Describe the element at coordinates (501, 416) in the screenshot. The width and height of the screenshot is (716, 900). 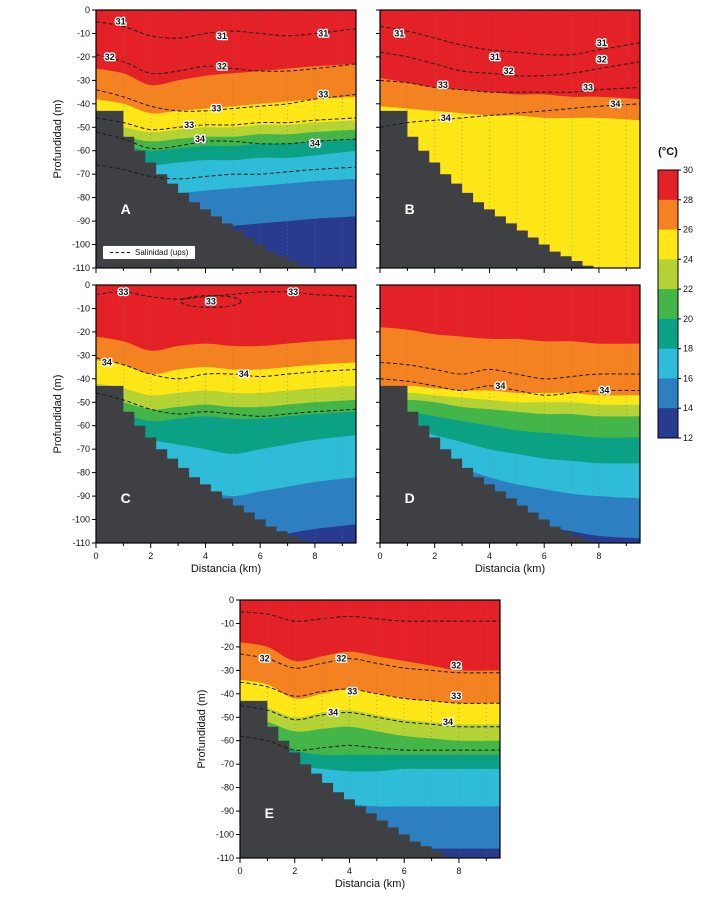
I see `panel-D-ticks` at that location.